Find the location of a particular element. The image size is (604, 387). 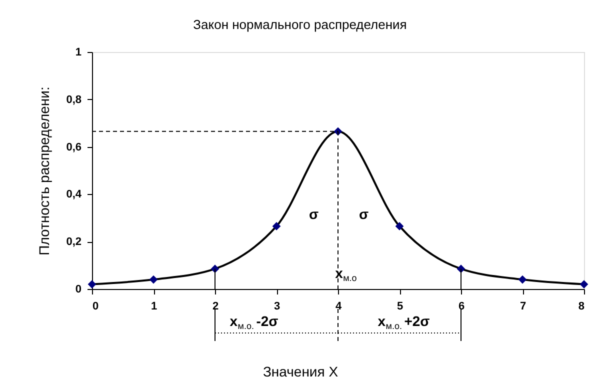

x-tick-label: 7 is located at coordinates (523, 306).